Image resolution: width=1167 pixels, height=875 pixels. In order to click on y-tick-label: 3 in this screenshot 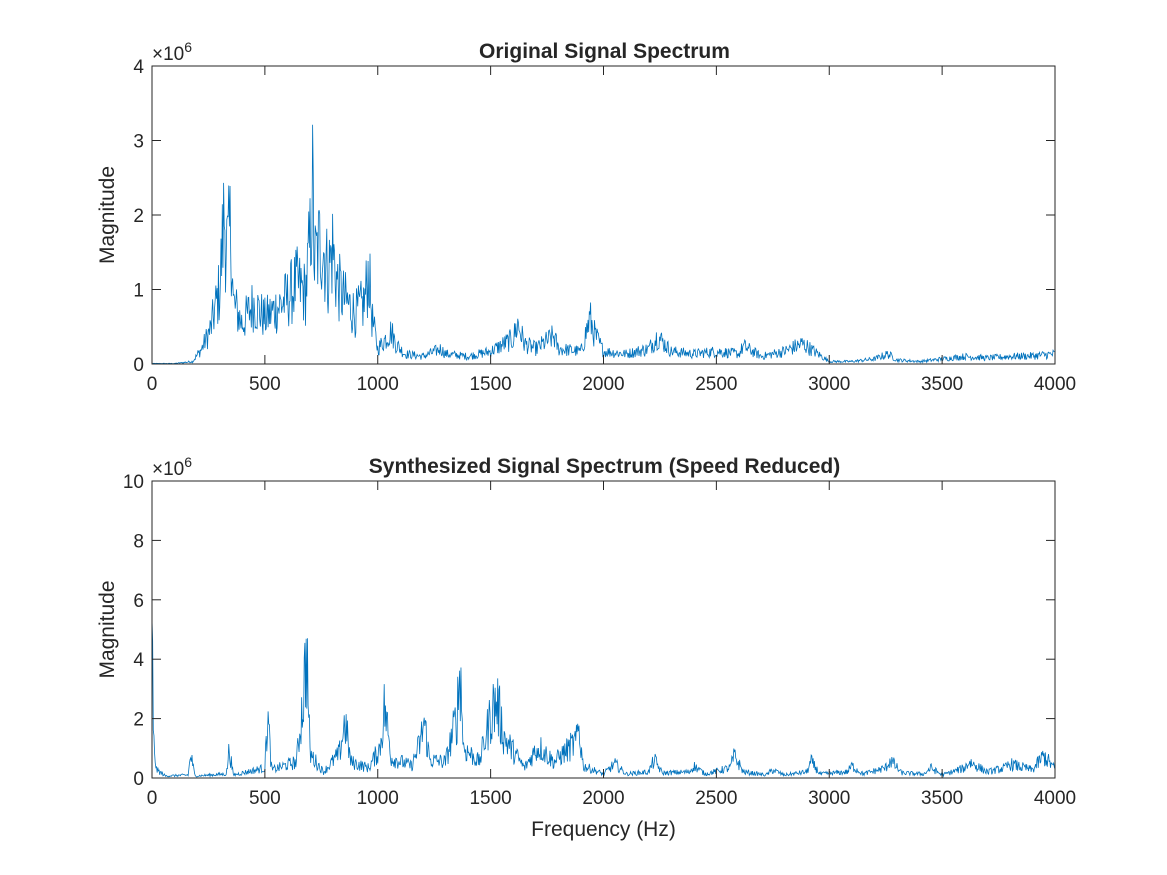, I will do `click(138, 142)`.